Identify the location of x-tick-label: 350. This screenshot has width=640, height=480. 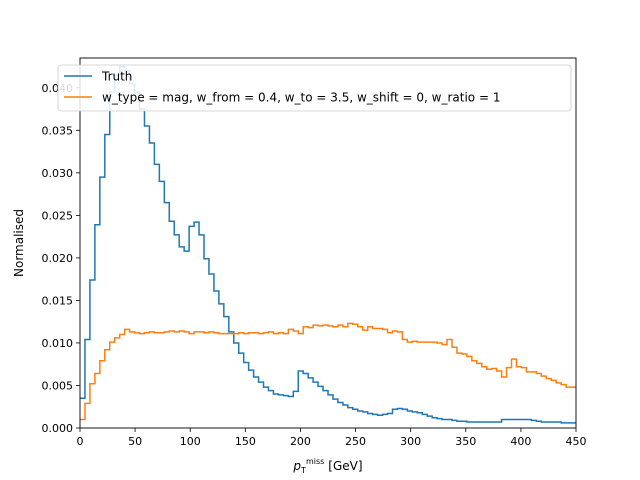
(465, 441).